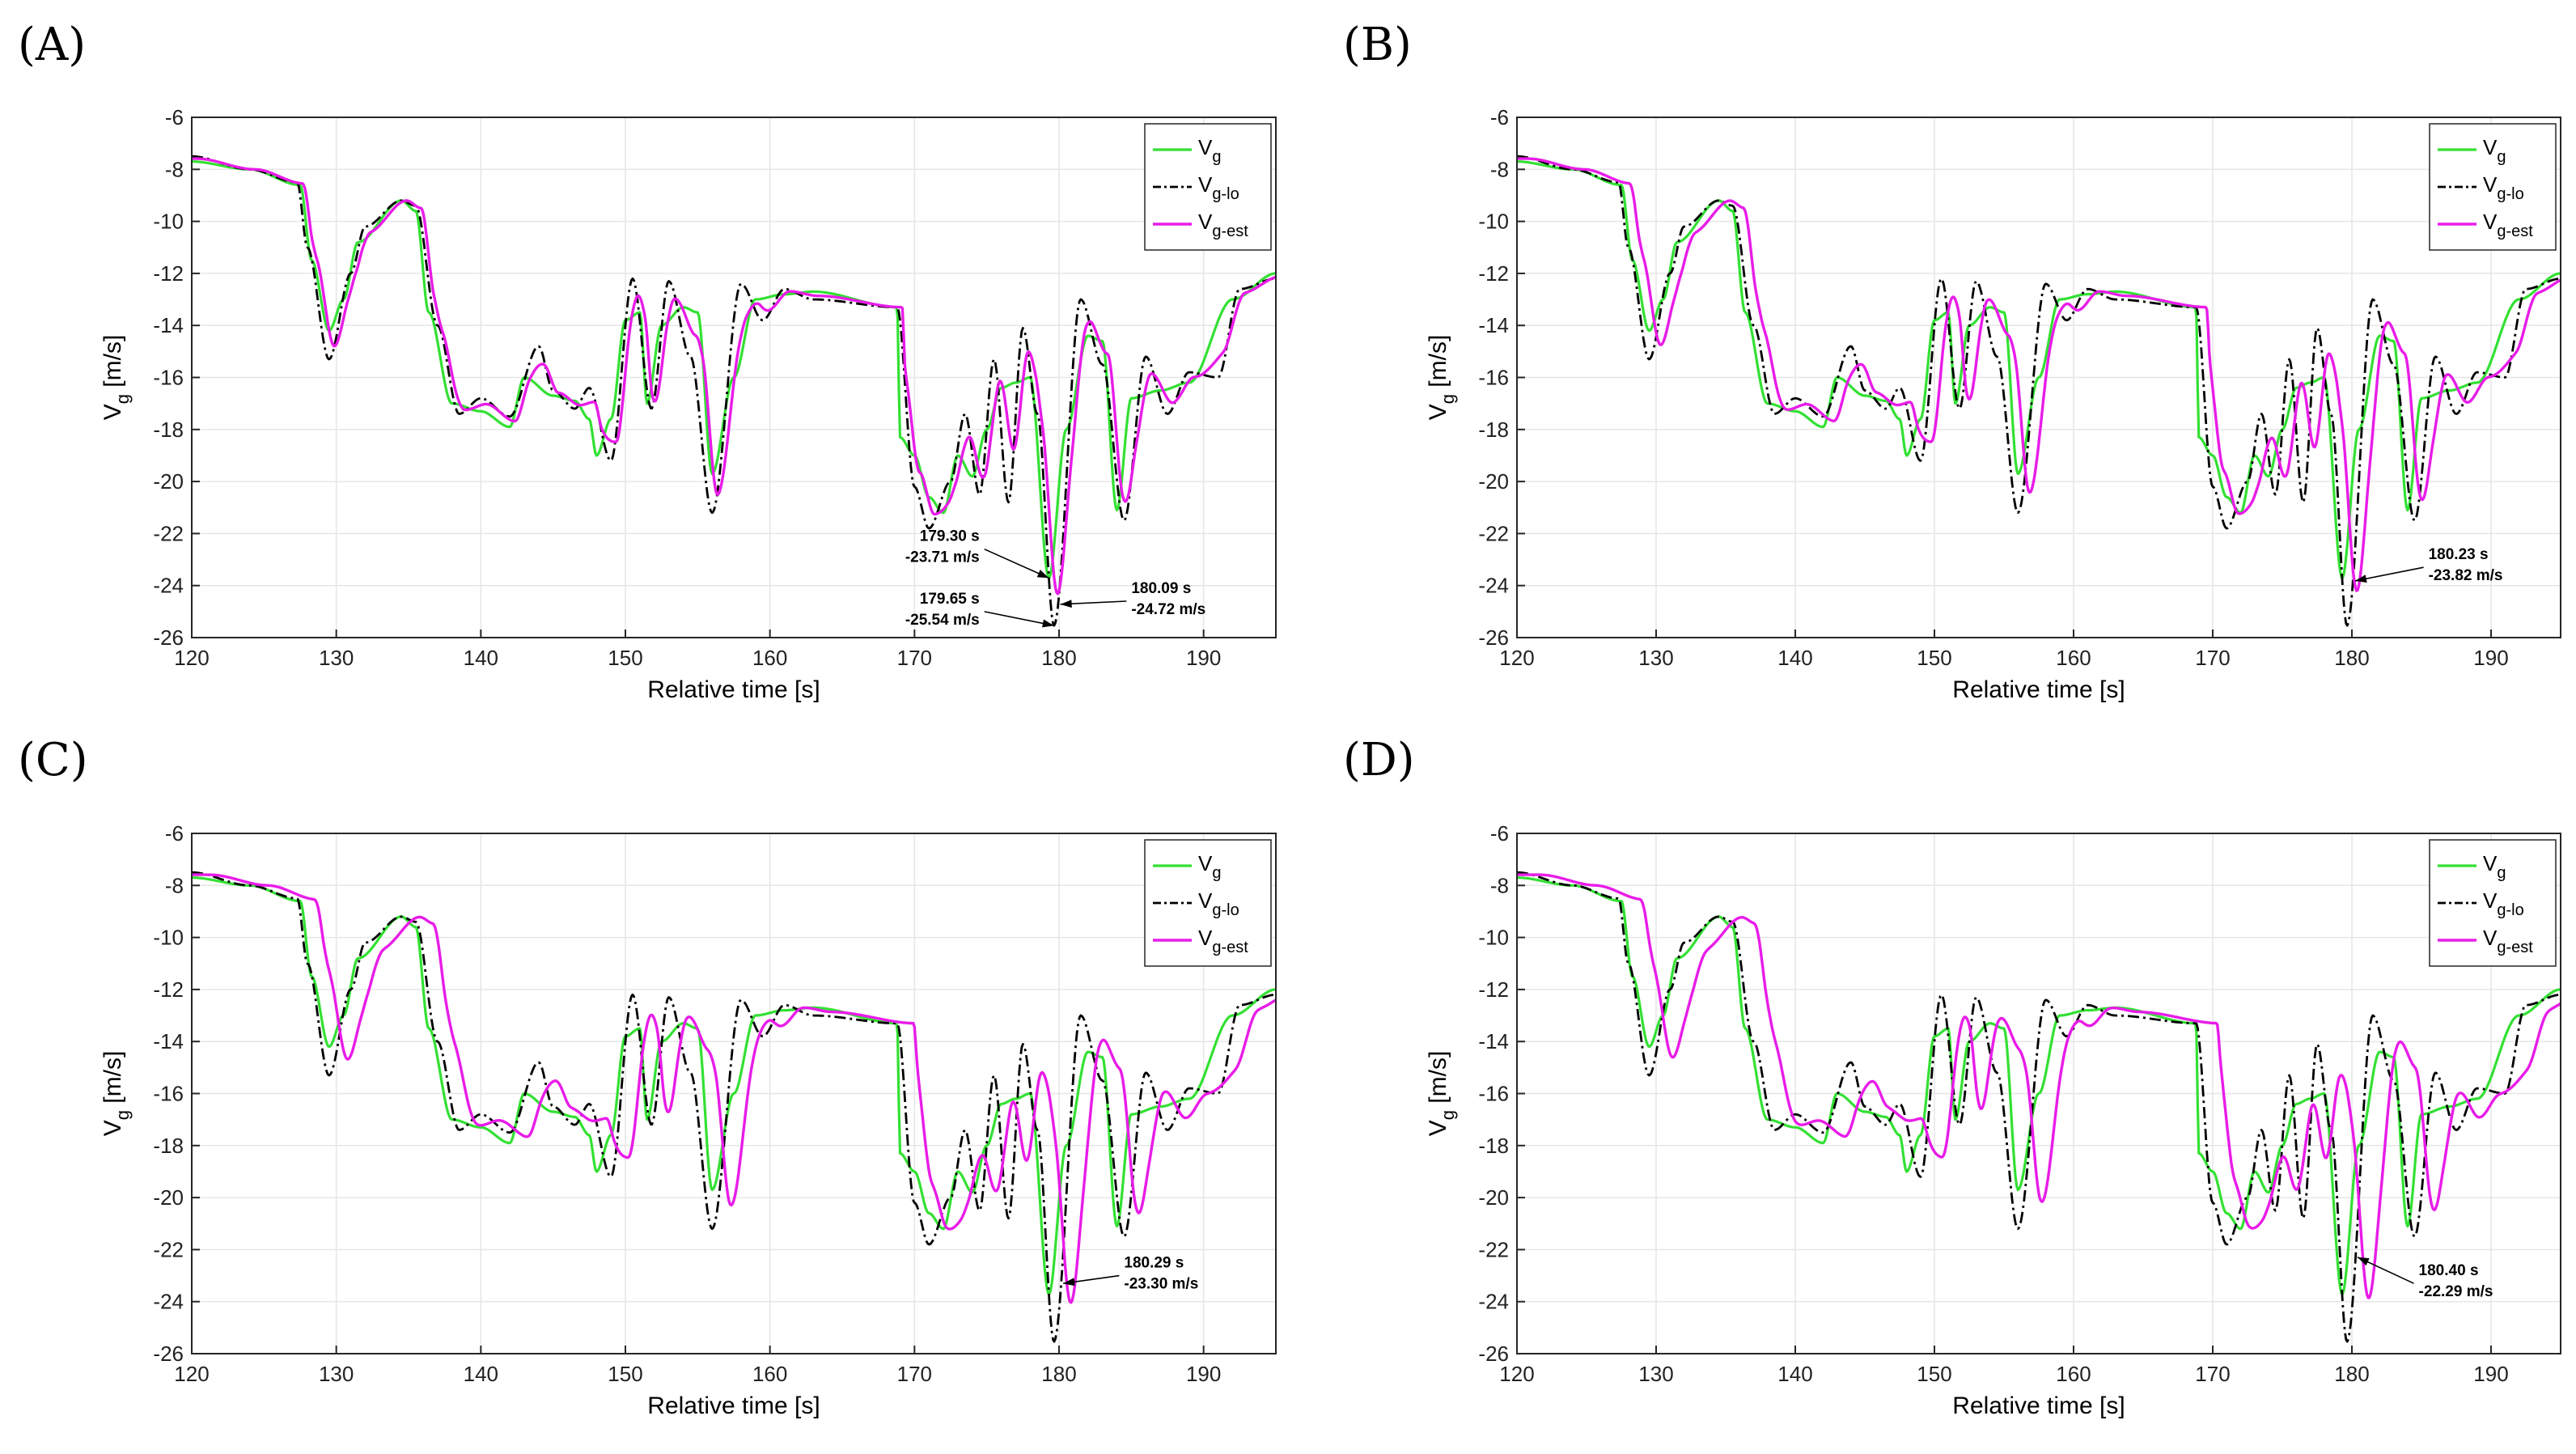 The height and width of the screenshot is (1454, 2576). I want to click on annotation-time-label: 180.29 s, so click(1154, 1263).